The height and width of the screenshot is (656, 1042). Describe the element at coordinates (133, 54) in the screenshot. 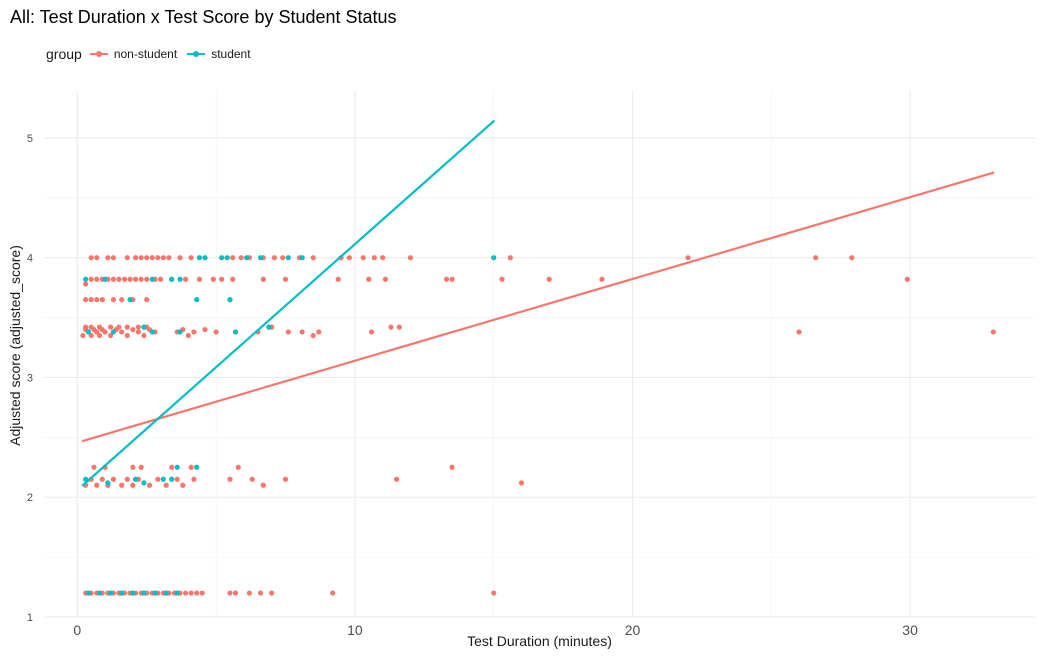

I see `legend-item-non-student: non-student` at that location.